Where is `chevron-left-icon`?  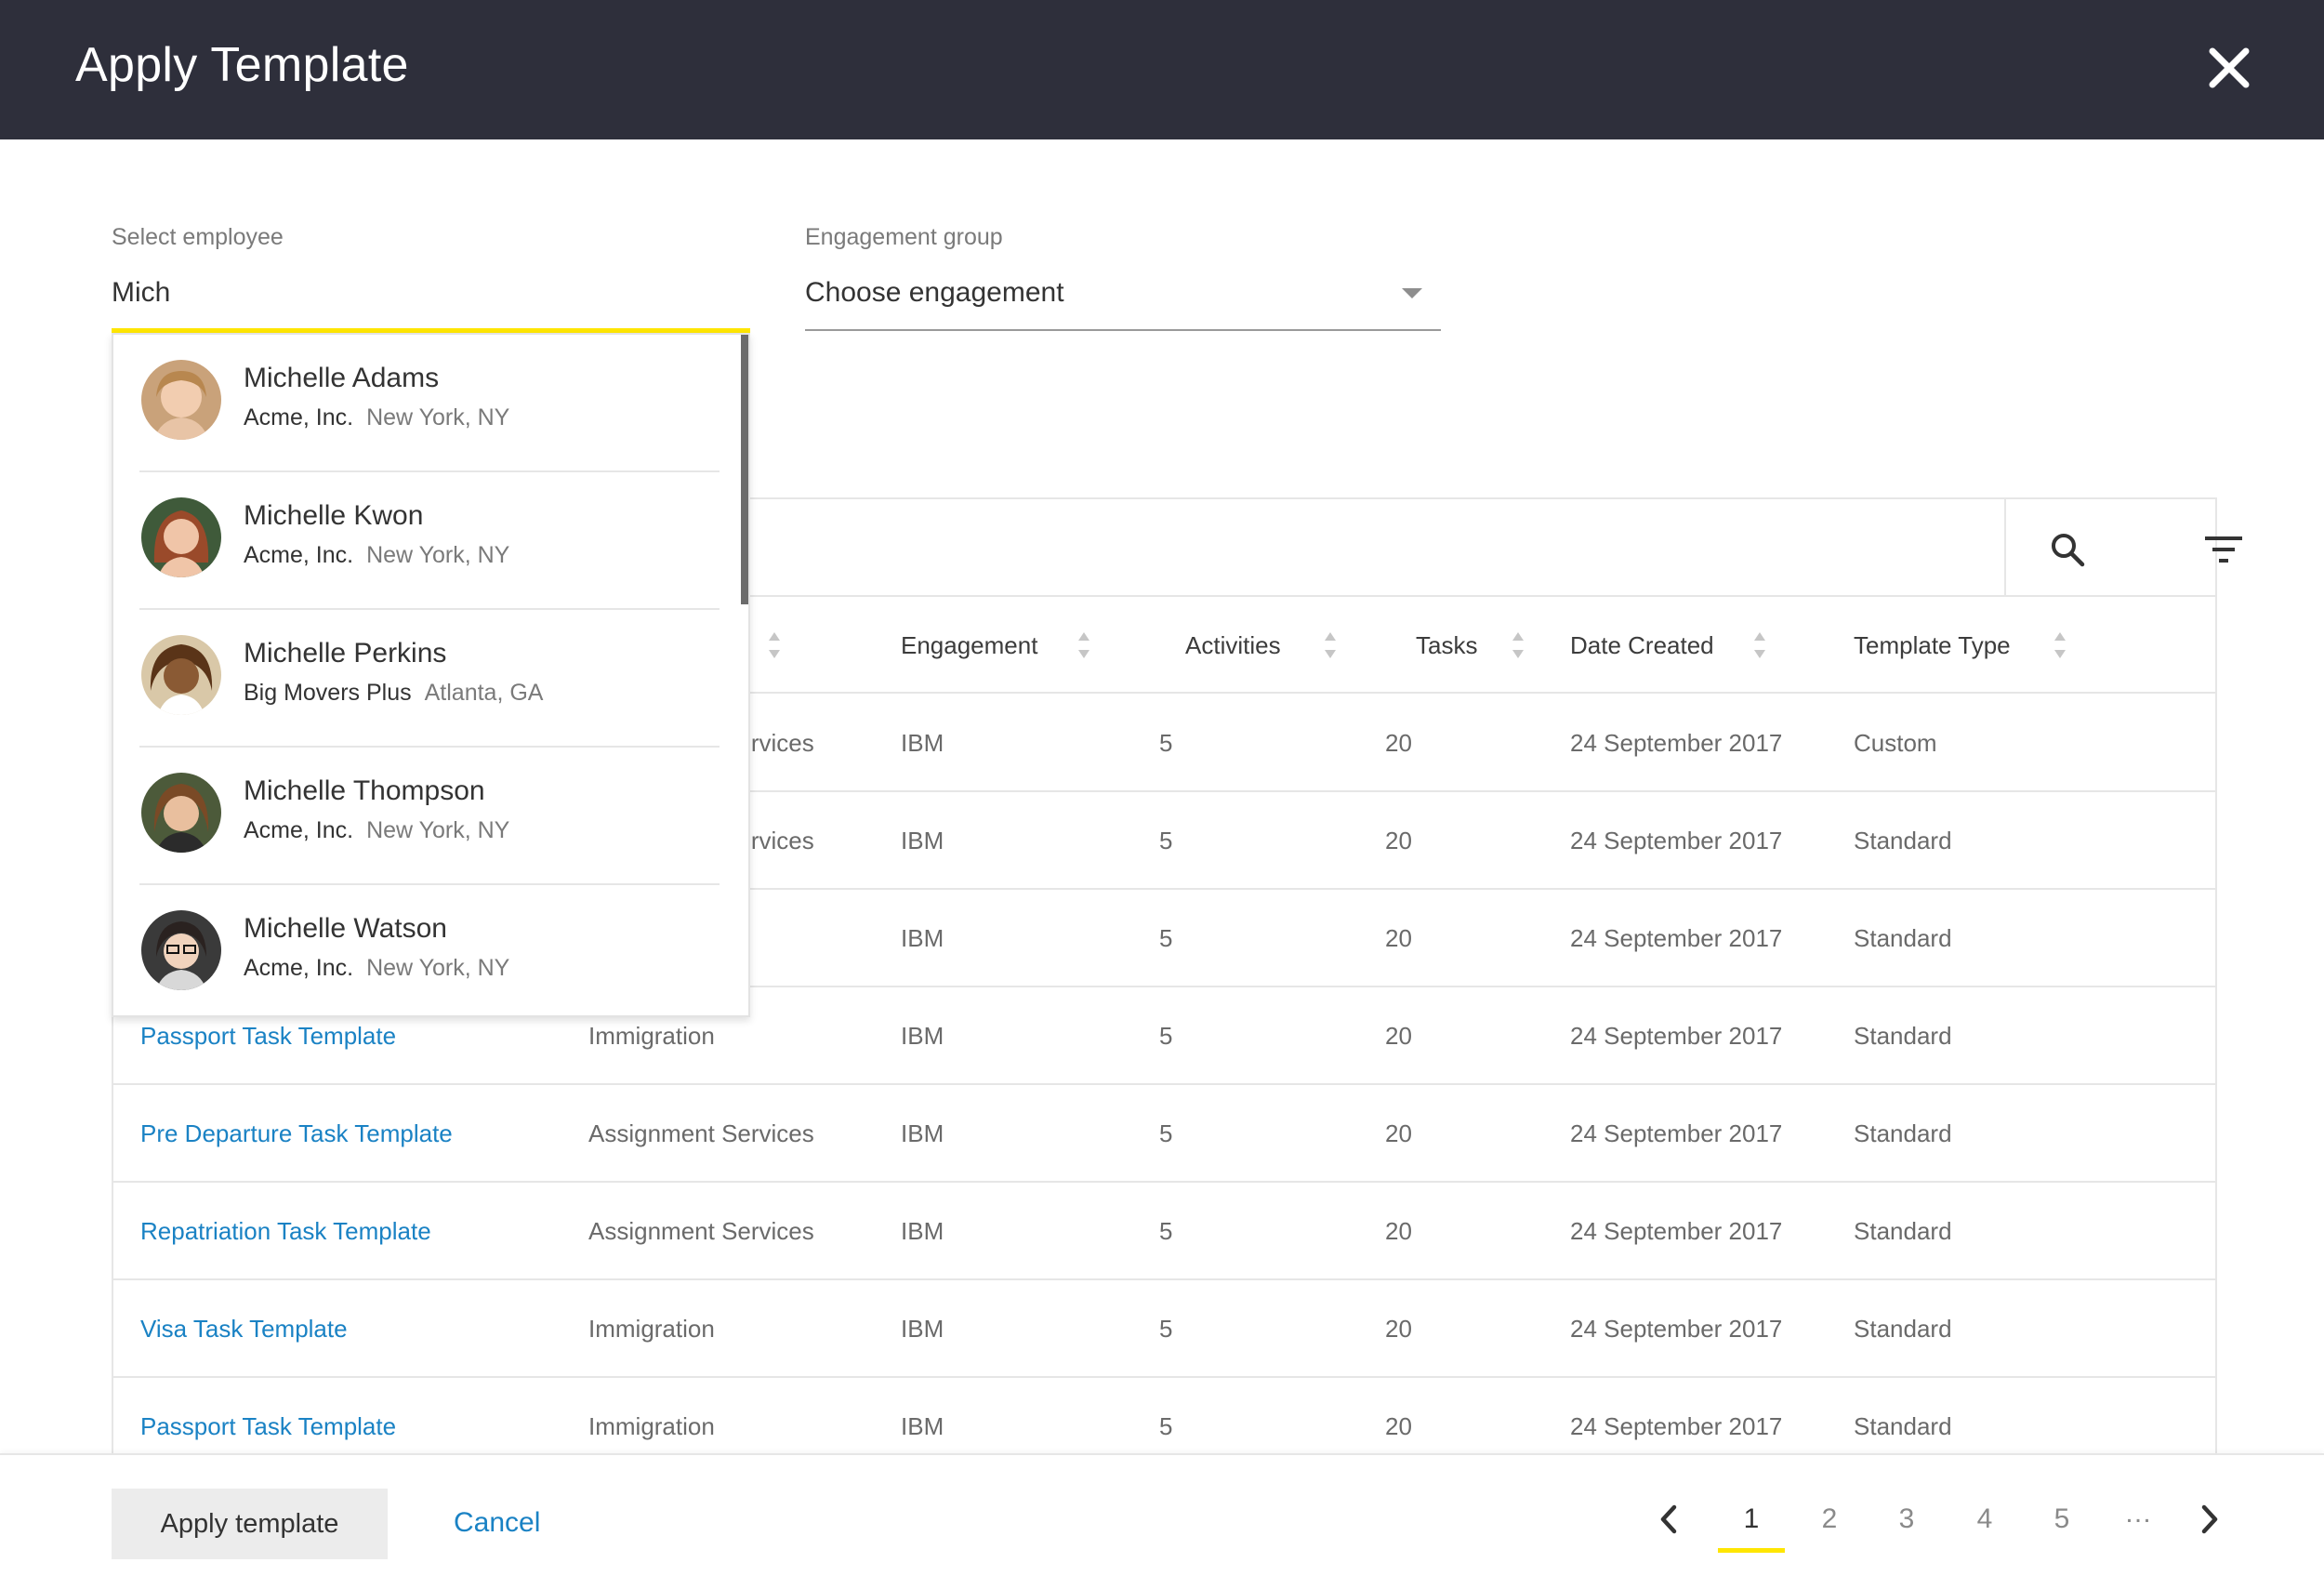 chevron-left-icon is located at coordinates (1668, 1519).